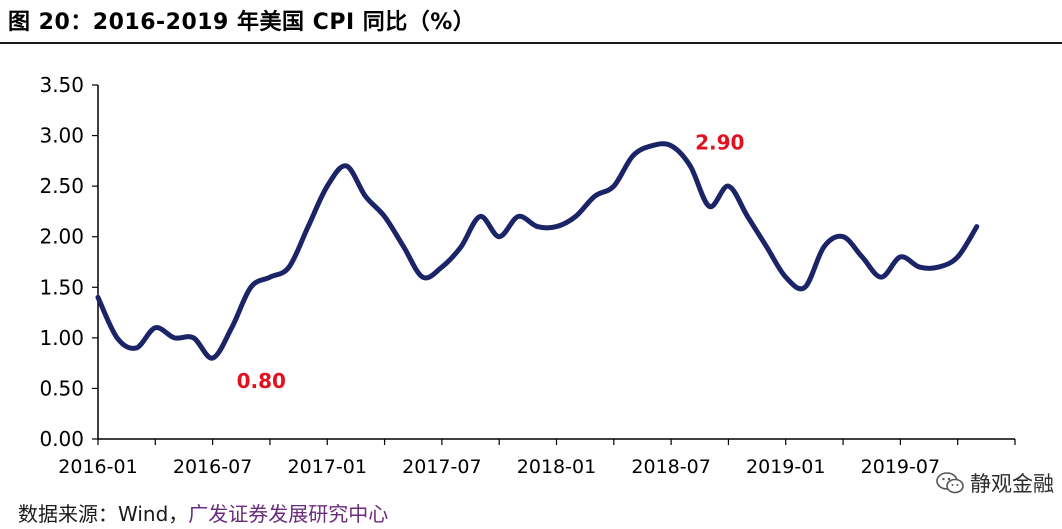 Image resolution: width=1062 pixels, height=529 pixels. Describe the element at coordinates (61, 85) in the screenshot. I see `y-tick-label: 3.50` at that location.